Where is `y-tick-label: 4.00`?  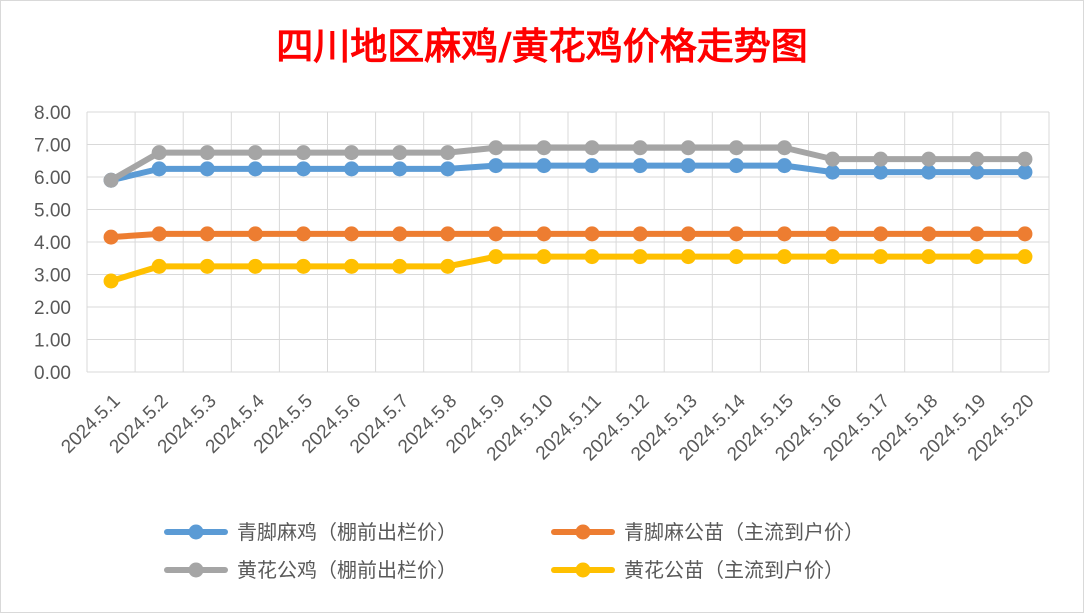
y-tick-label: 4.00 is located at coordinates (52, 243).